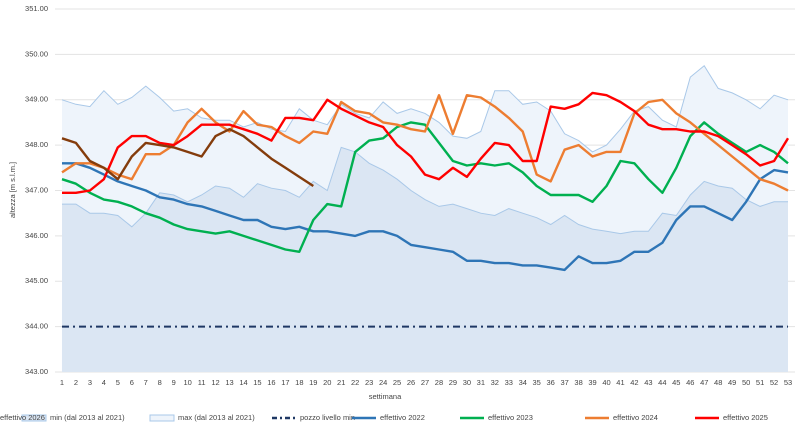 The image size is (800, 426). I want to click on x-tick-label: 24, so click(383, 382).